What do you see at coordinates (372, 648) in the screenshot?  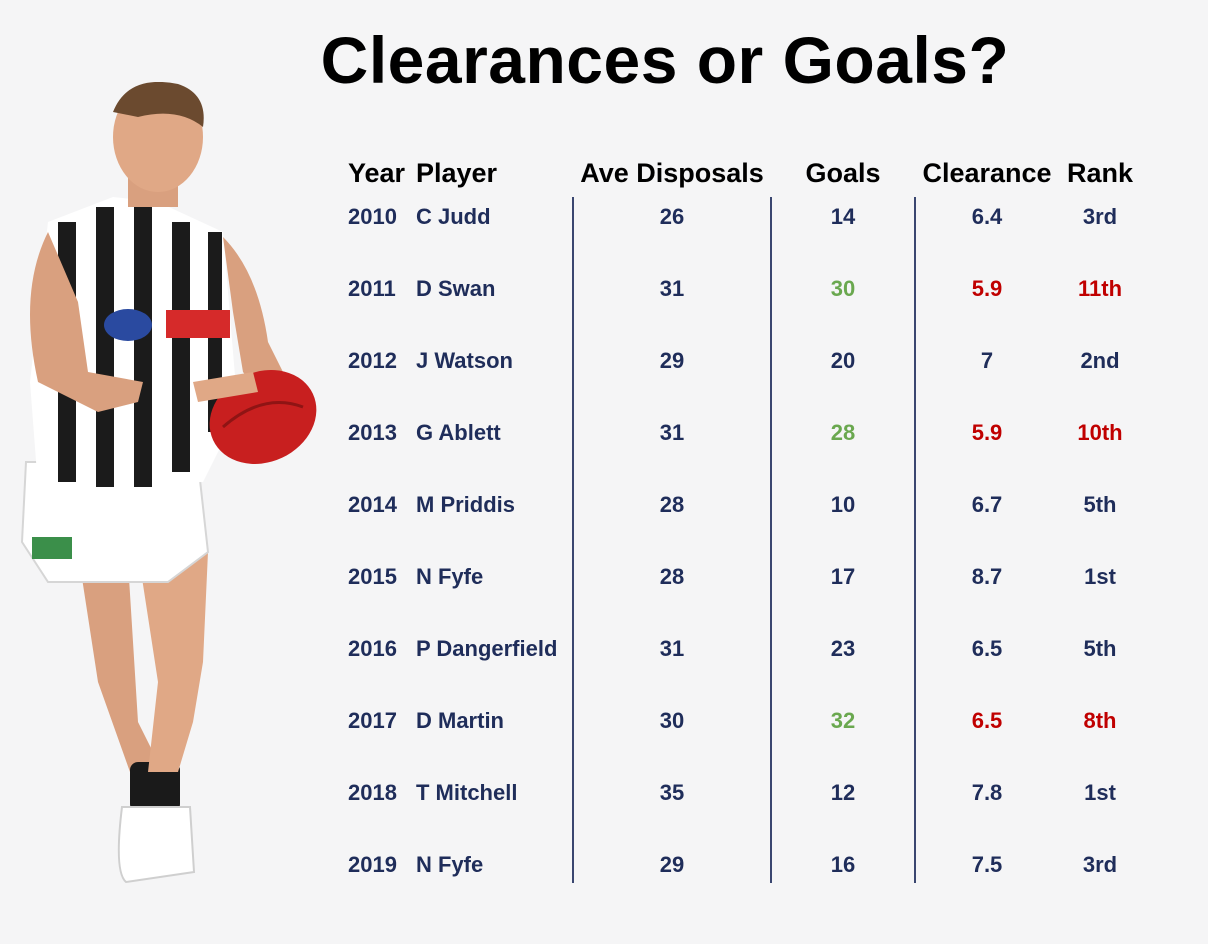 I see `cell-year: 2016` at bounding box center [372, 648].